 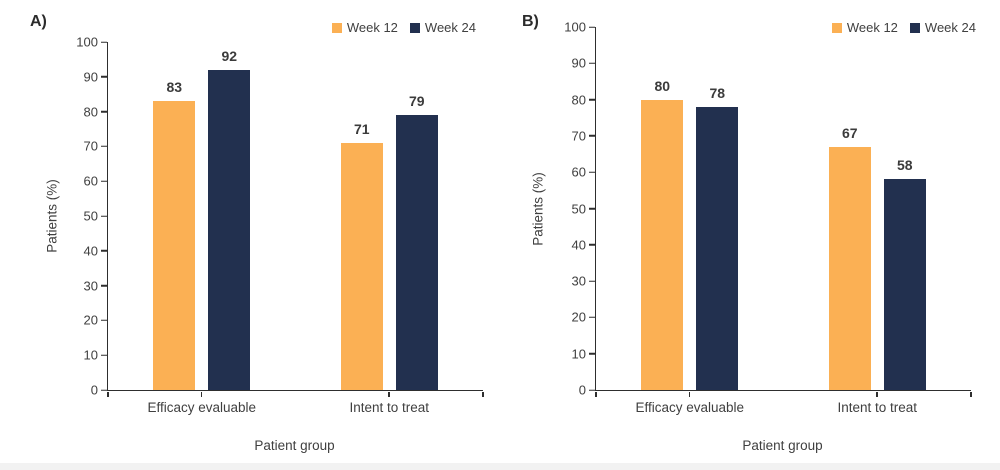 I want to click on panel-b-label: B), so click(x=530, y=21).